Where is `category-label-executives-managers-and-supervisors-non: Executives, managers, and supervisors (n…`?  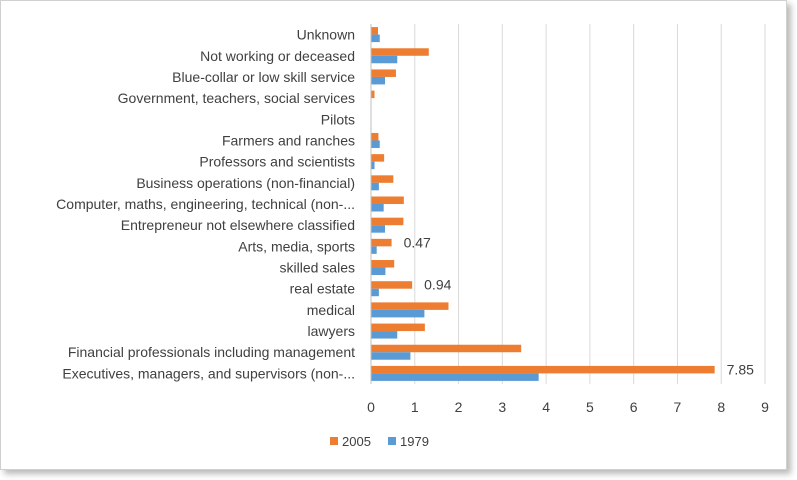
category-label-executives-managers-and-supervisors-non: Executives, managers, and supervisors (n… is located at coordinates (208, 373).